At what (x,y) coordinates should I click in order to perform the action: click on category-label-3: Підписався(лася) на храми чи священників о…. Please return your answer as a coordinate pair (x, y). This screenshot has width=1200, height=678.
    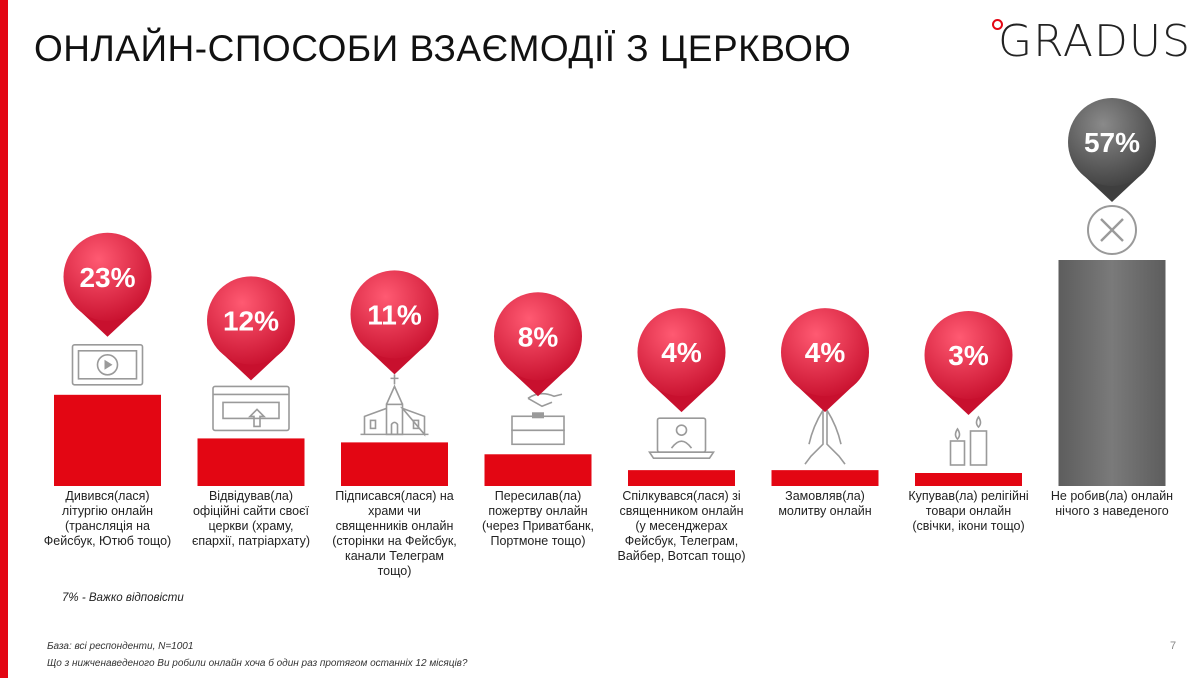
    Looking at the image, I should click on (395, 534).